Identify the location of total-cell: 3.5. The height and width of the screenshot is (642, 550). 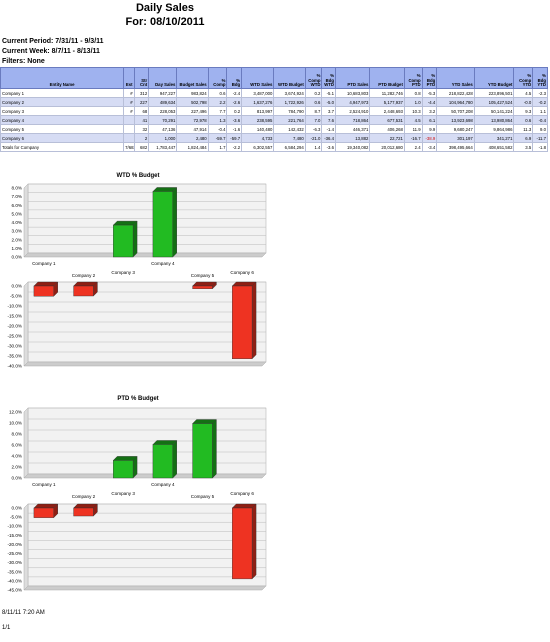
(523, 147).